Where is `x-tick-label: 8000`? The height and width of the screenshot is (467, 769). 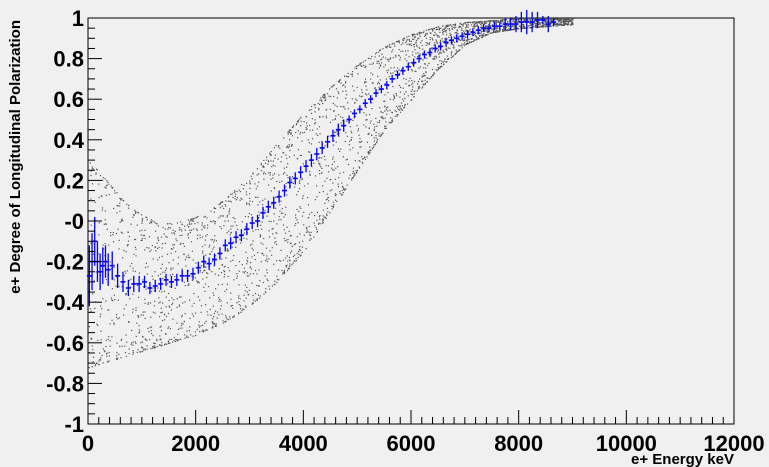
x-tick-label: 8000 is located at coordinates (518, 443).